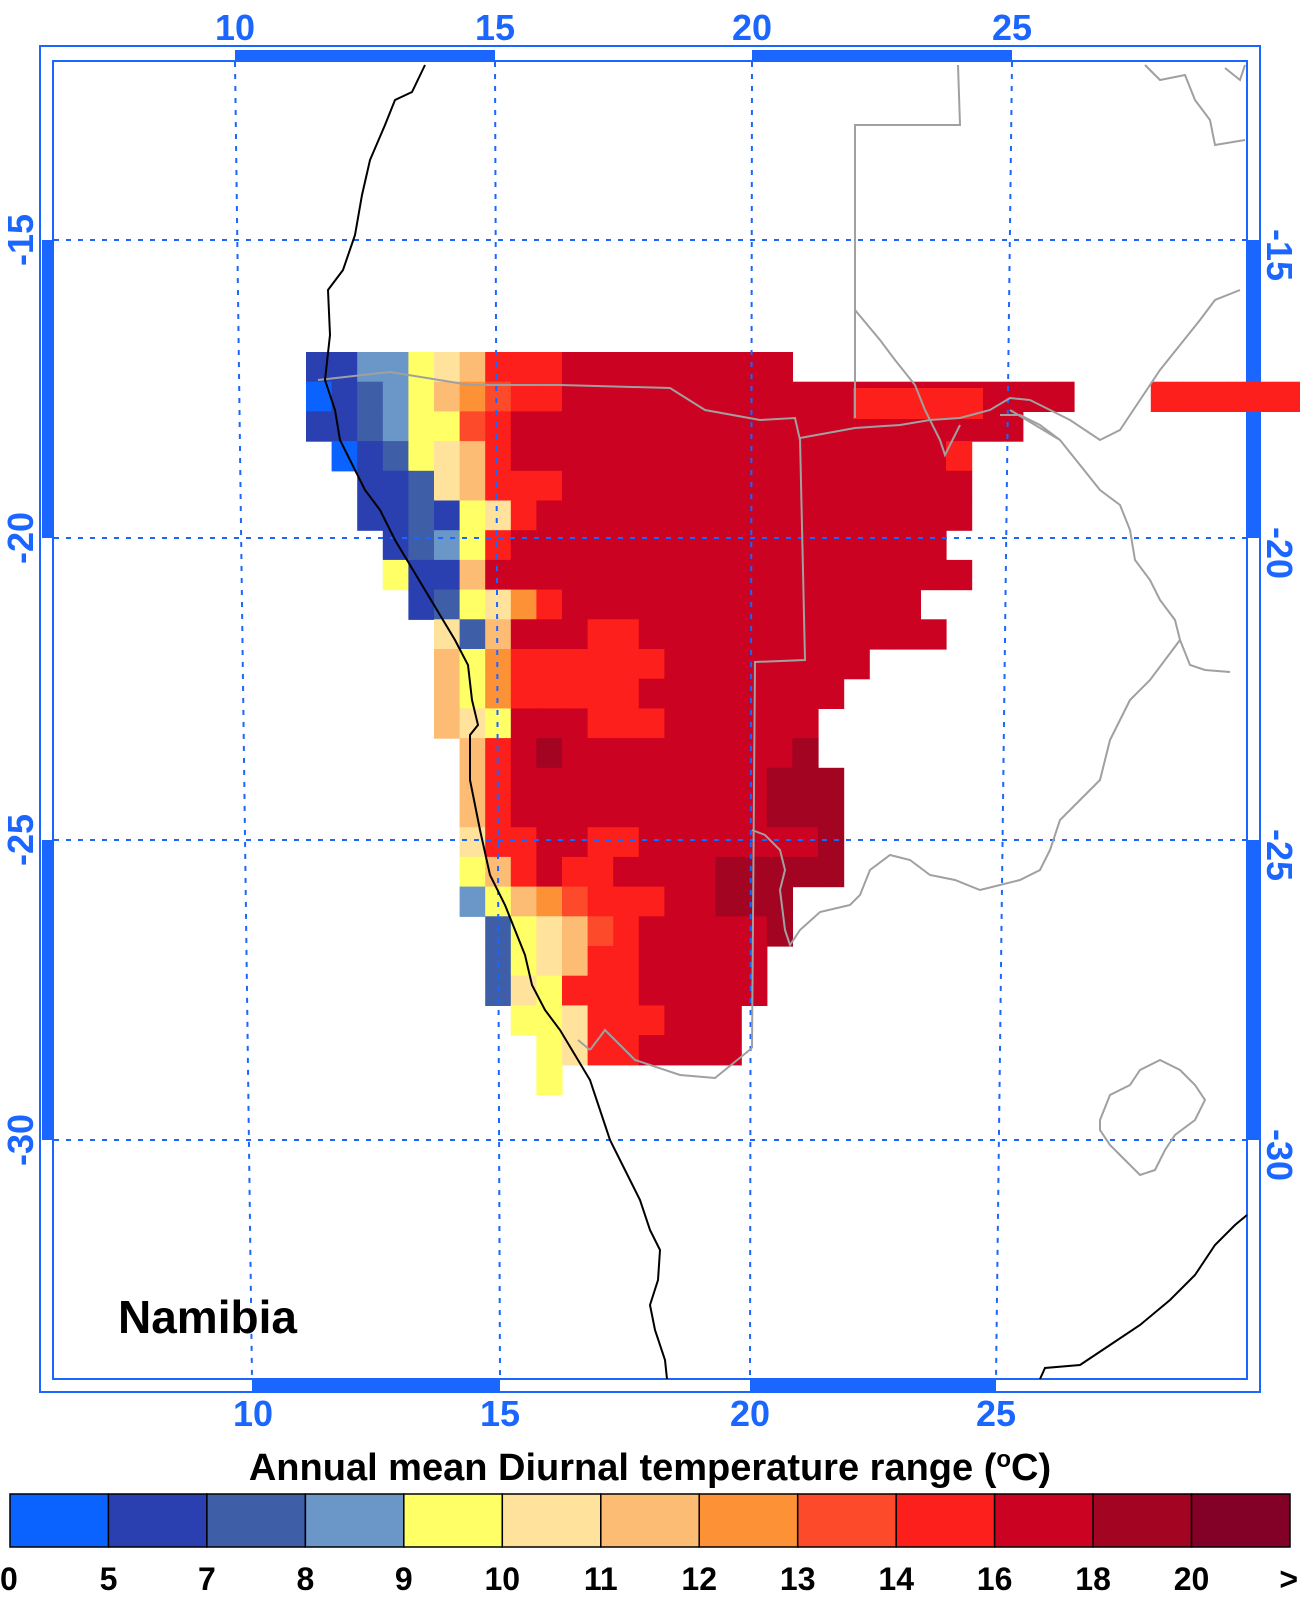  What do you see at coordinates (20, 1140) in the screenshot?
I see `lat-tick-label: -30` at bounding box center [20, 1140].